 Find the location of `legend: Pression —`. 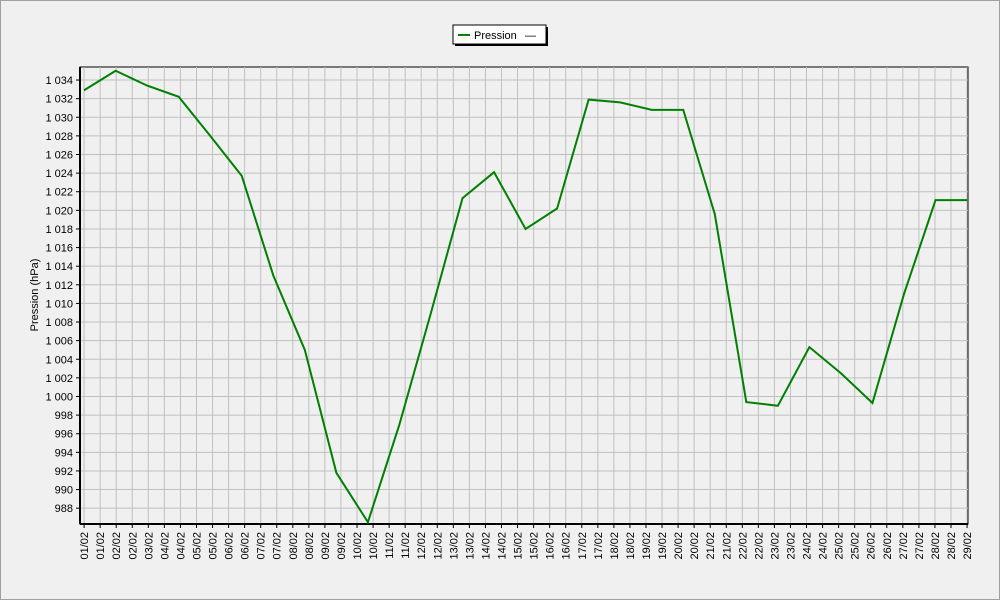

legend: Pression — is located at coordinates (500, 35).